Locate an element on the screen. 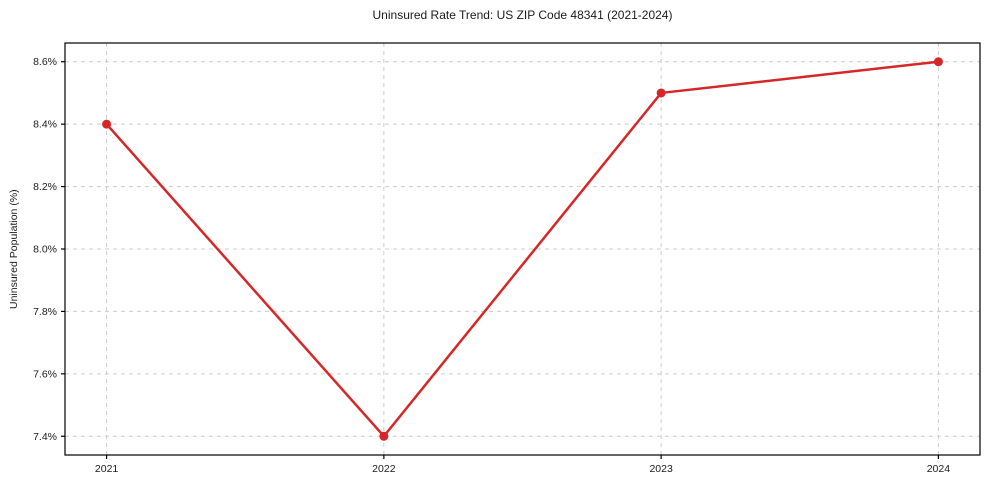 This screenshot has height=490, width=989. y-tick-label: 8.6% is located at coordinates (45, 62).